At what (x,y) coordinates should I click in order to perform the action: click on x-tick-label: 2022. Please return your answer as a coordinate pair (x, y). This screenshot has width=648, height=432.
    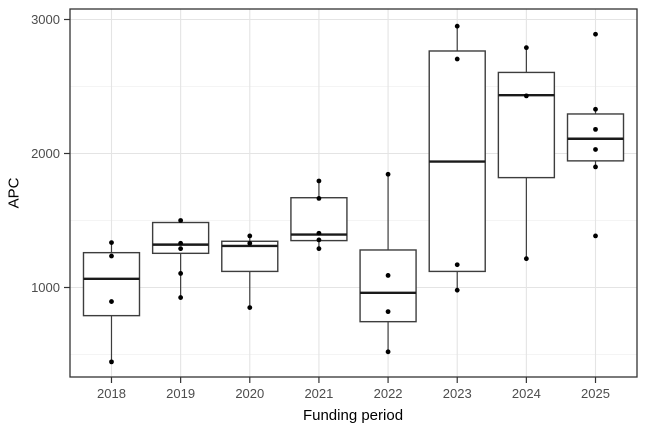
    Looking at the image, I should click on (388, 393).